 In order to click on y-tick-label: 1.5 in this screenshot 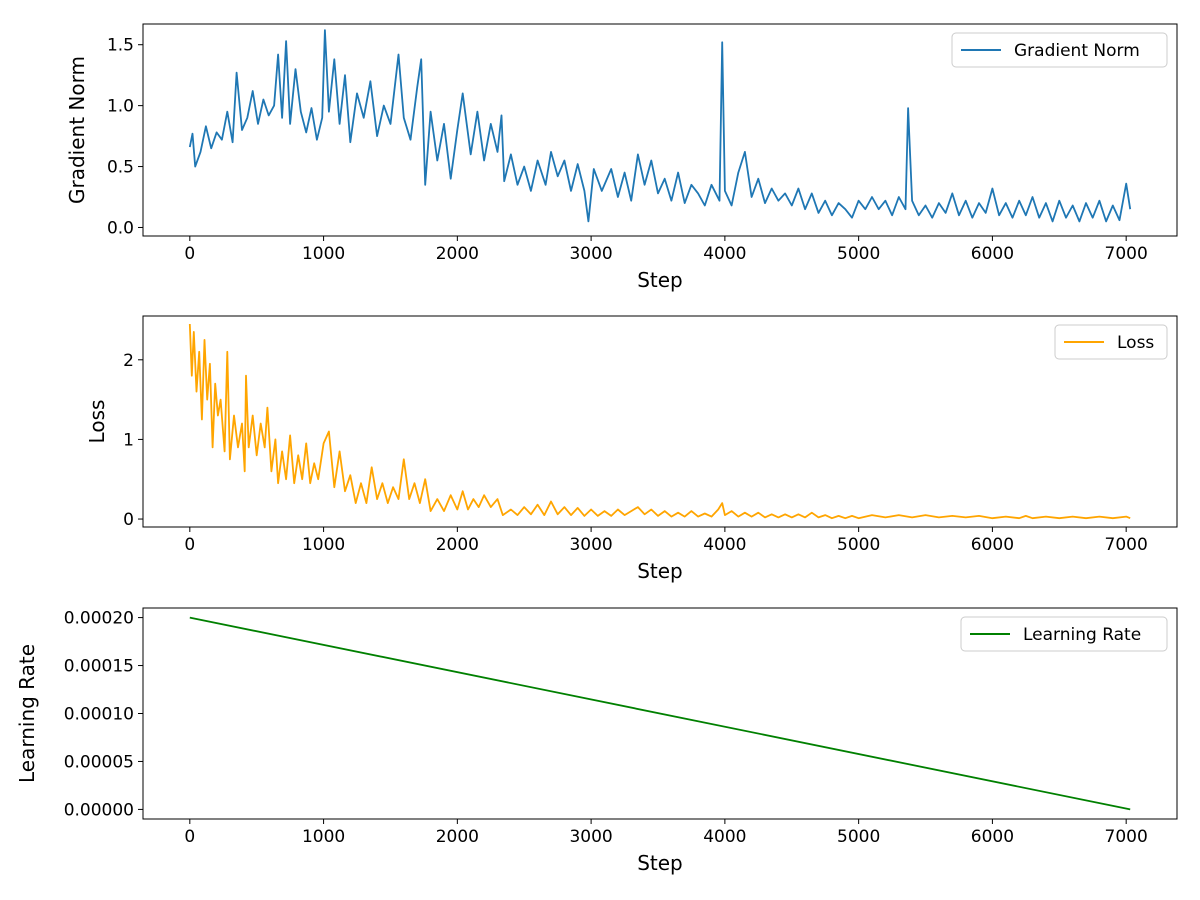, I will do `click(120, 46)`.